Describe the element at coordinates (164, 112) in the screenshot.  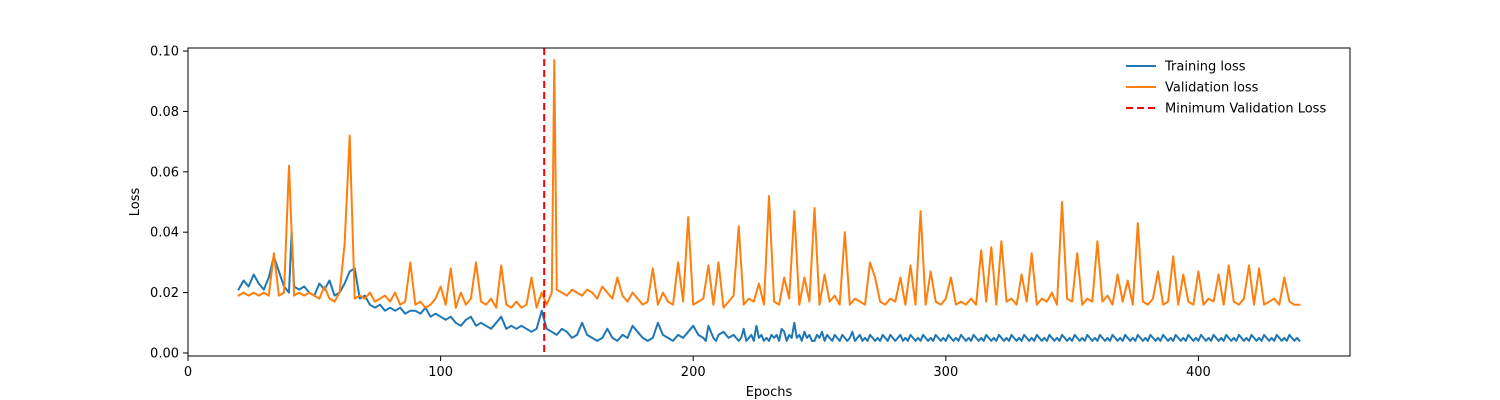
I see `y-tick-label: 0.08` at that location.